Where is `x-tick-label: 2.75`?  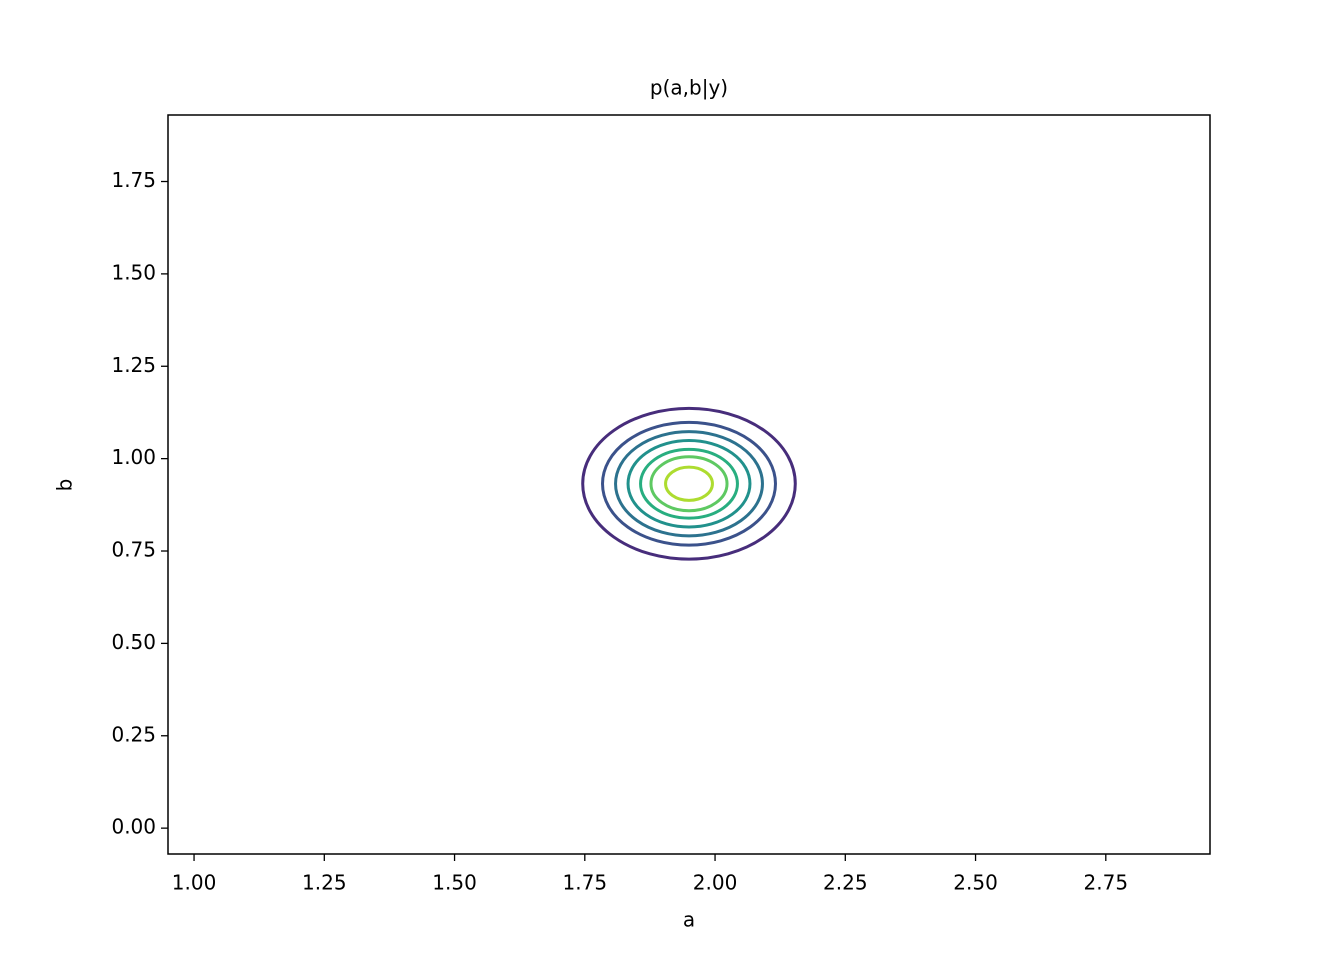
x-tick-label: 2.75 is located at coordinates (1106, 883).